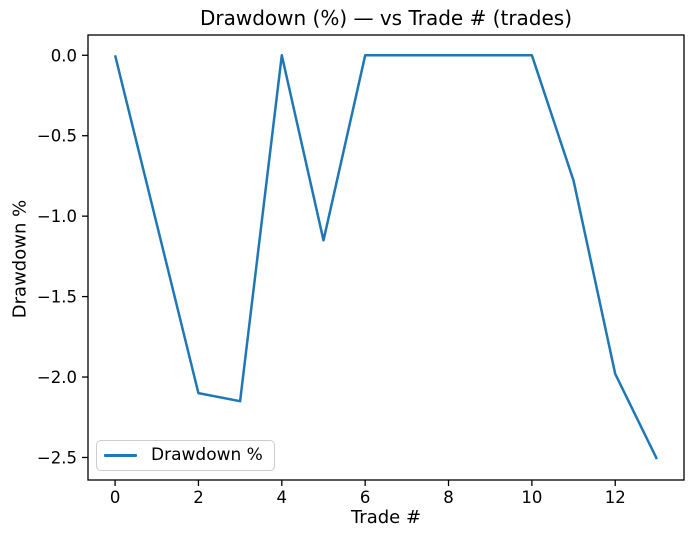 This screenshot has width=695, height=546. Describe the element at coordinates (20, 259) in the screenshot. I see `y-axis-label: Drawdown %` at that location.